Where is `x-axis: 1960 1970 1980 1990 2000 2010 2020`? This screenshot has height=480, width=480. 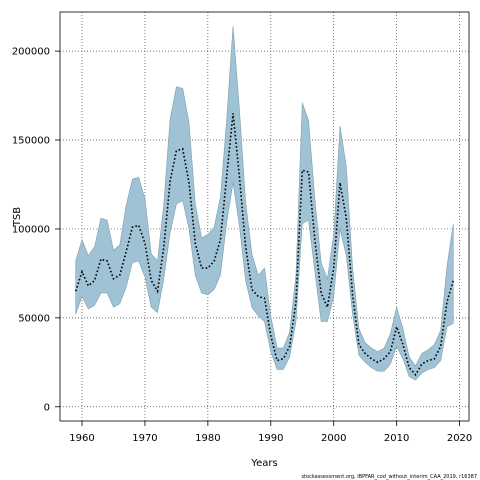 x-axis: 1960 1970 1980 1990 2000 2010 2020 is located at coordinates (270, 432).